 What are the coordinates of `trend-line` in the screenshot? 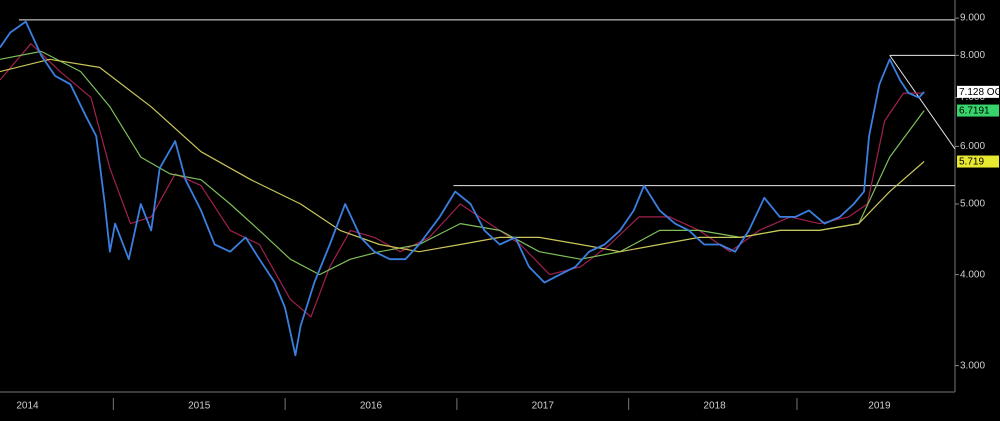 It's located at (922, 102).